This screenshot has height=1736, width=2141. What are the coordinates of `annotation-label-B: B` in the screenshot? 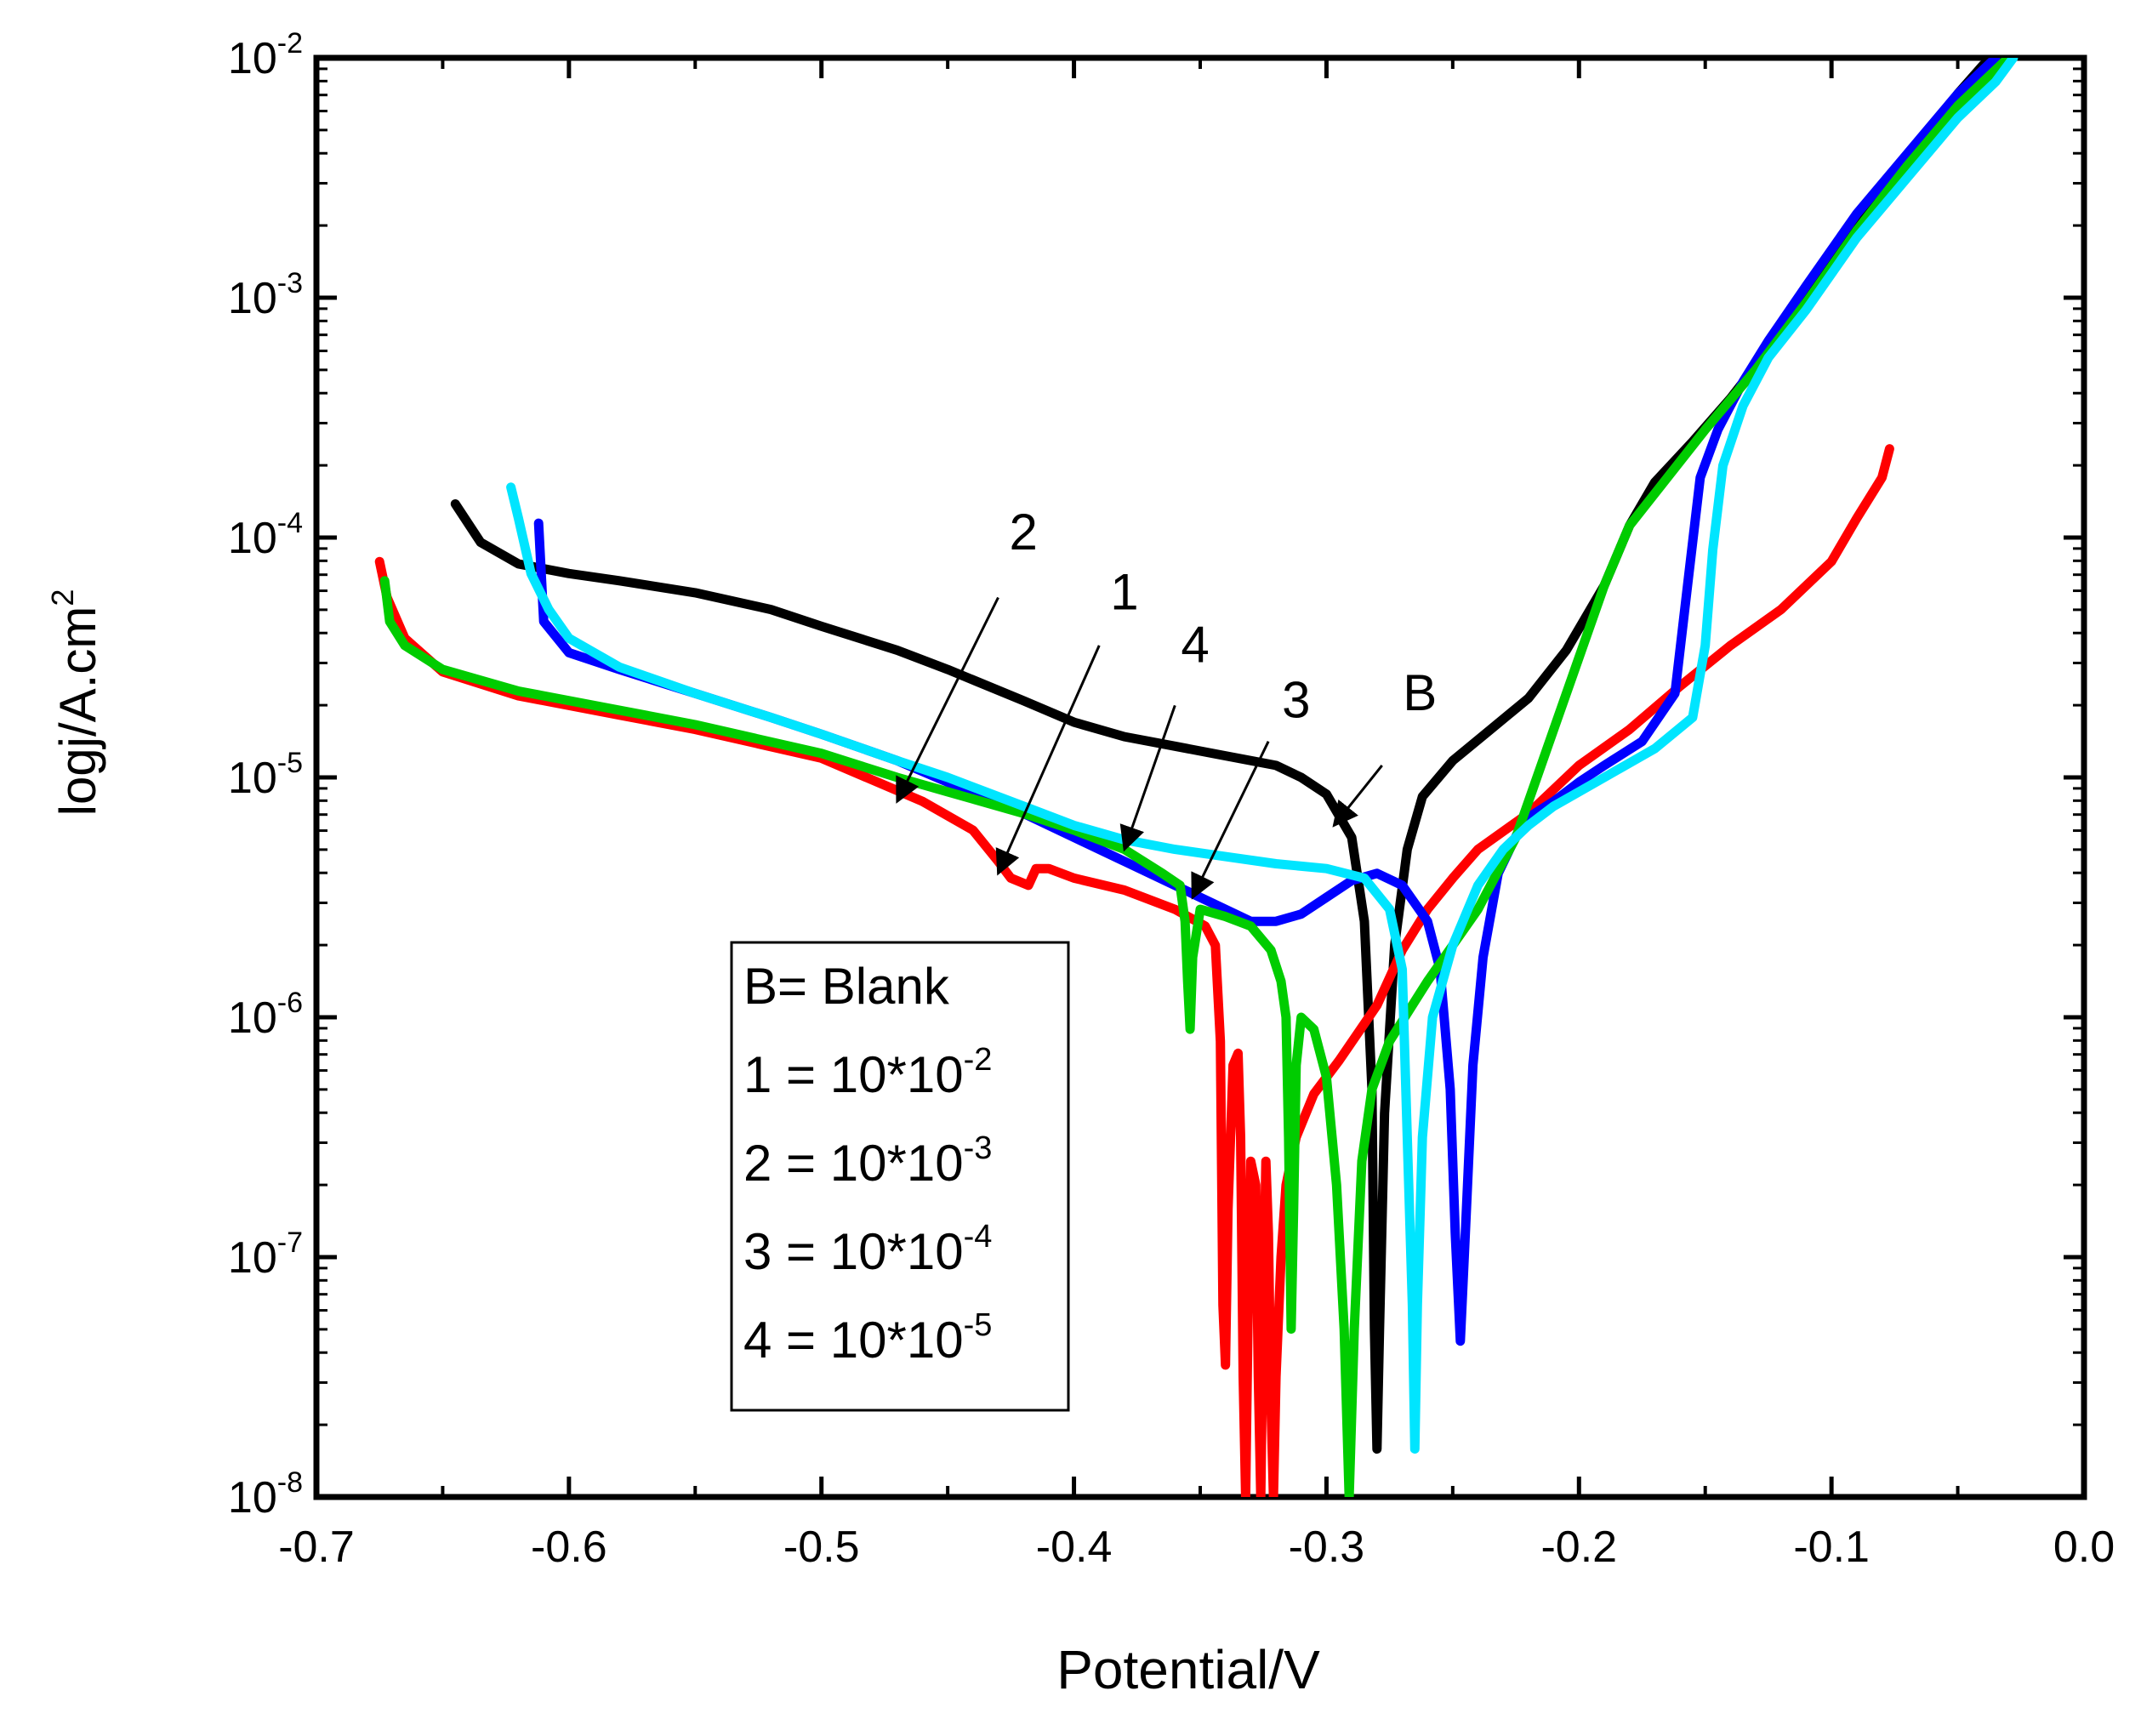 It's located at (1420, 692).